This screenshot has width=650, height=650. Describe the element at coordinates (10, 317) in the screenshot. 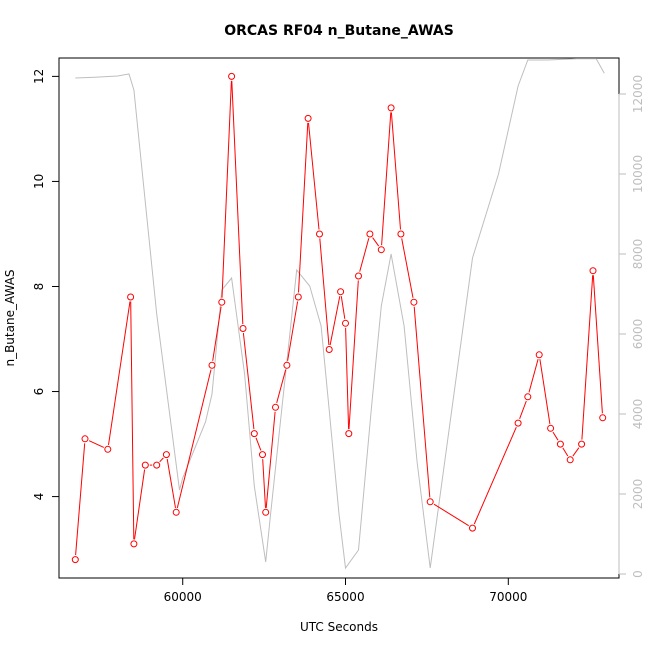

I see `y-axis-label: n_Butane_AWAS` at that location.